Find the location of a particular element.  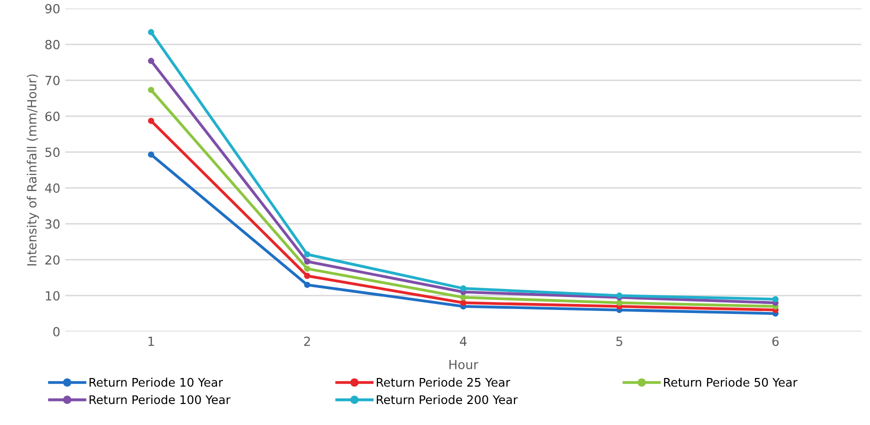

y-tick-label: 10 is located at coordinates (53, 296).